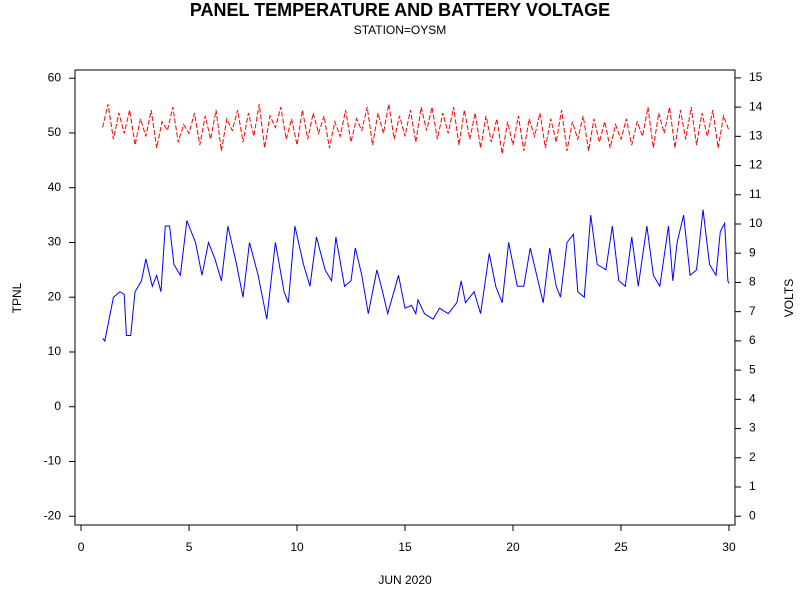  I want to click on y2-tick-label: 15, so click(756, 77).